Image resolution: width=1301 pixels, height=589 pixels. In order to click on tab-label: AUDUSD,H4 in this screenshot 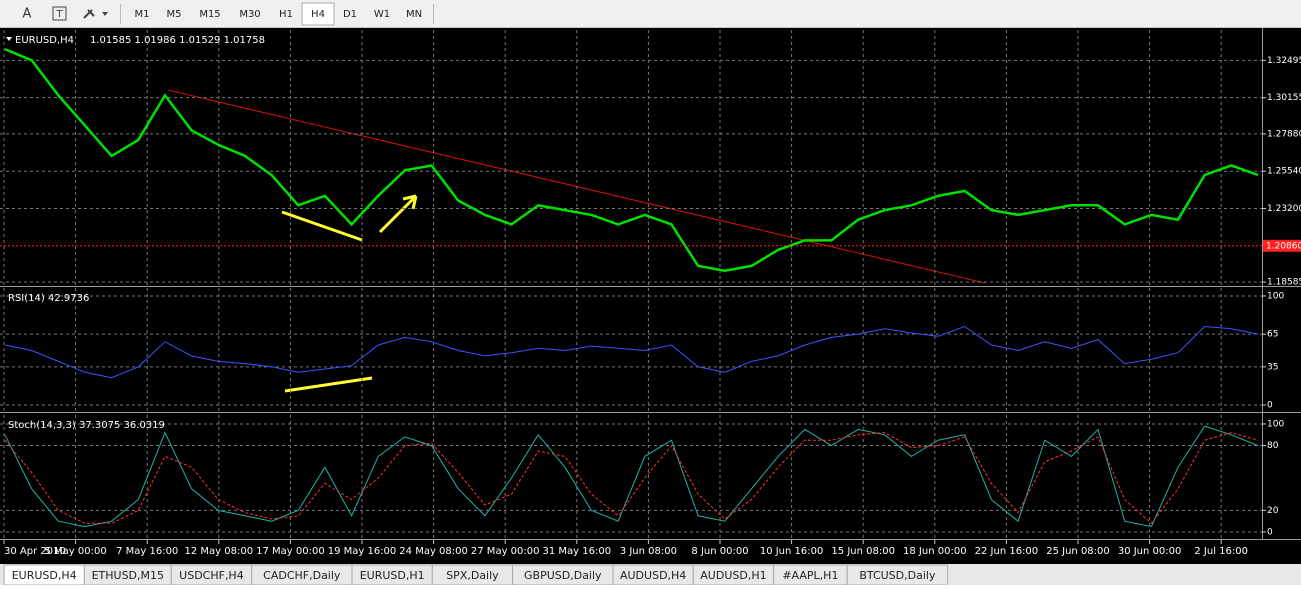, I will do `click(653, 575)`.